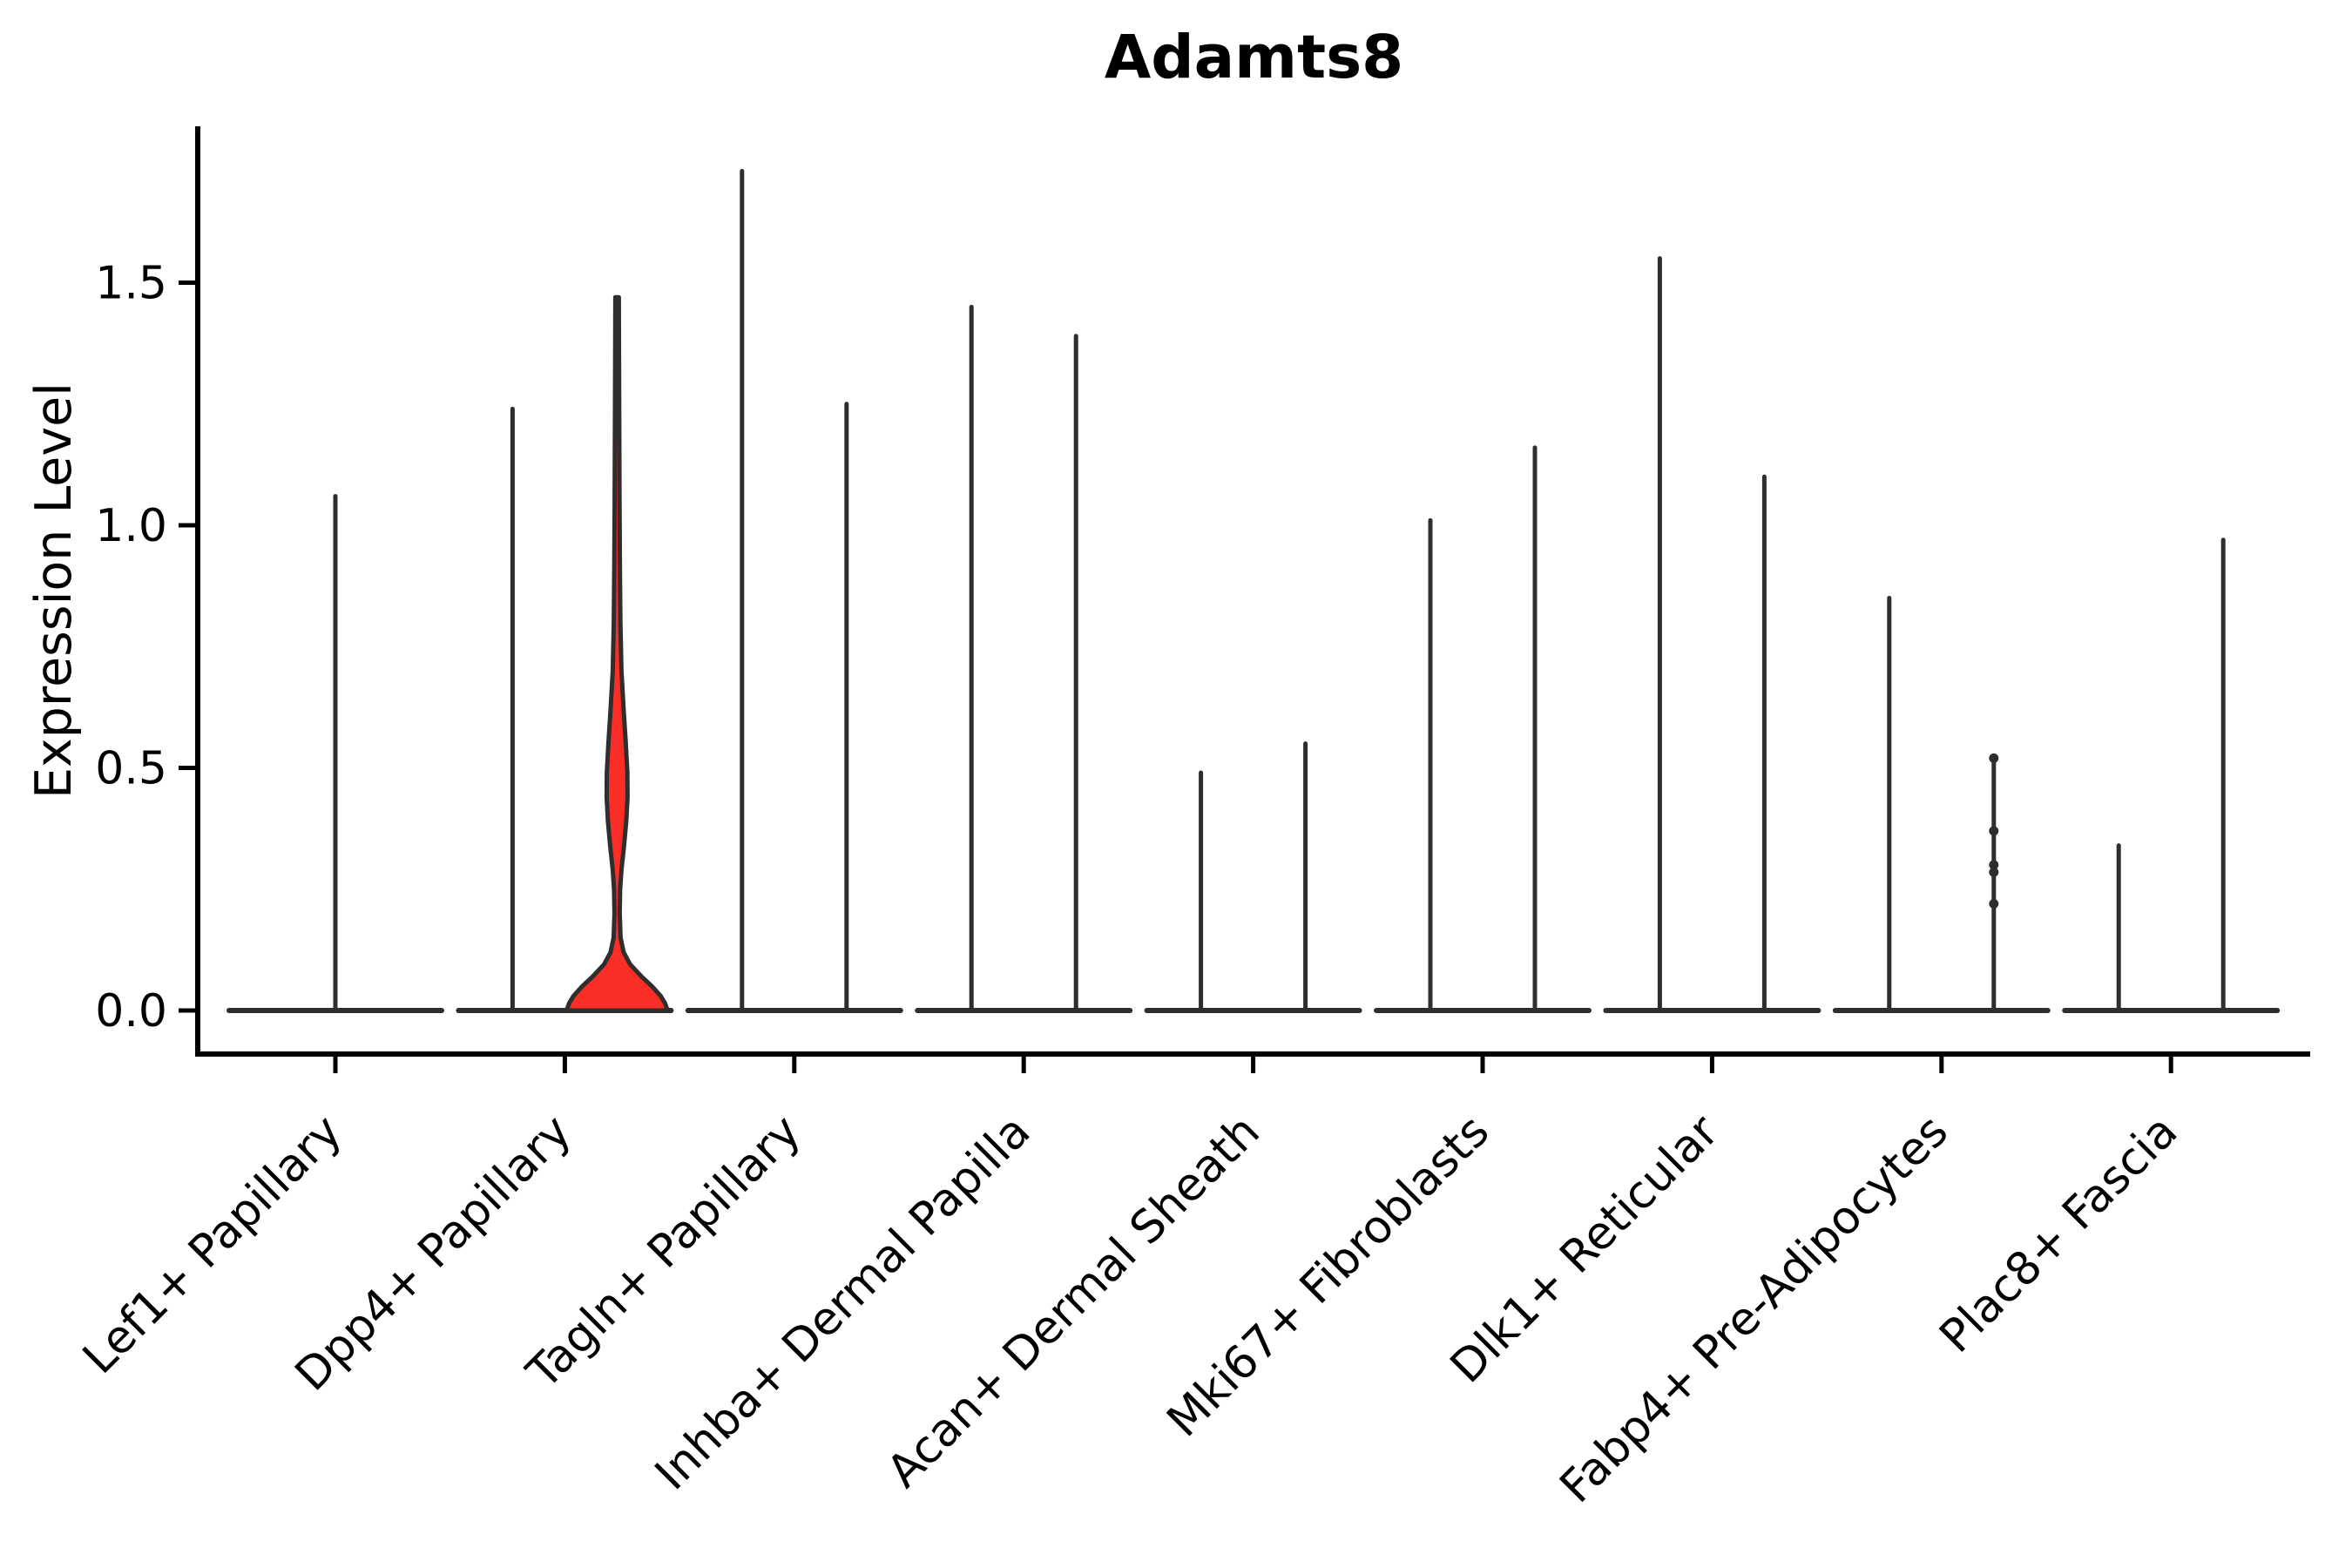 The height and width of the screenshot is (1568, 2352). I want to click on y-tick-label: 0.5, so click(131, 769).